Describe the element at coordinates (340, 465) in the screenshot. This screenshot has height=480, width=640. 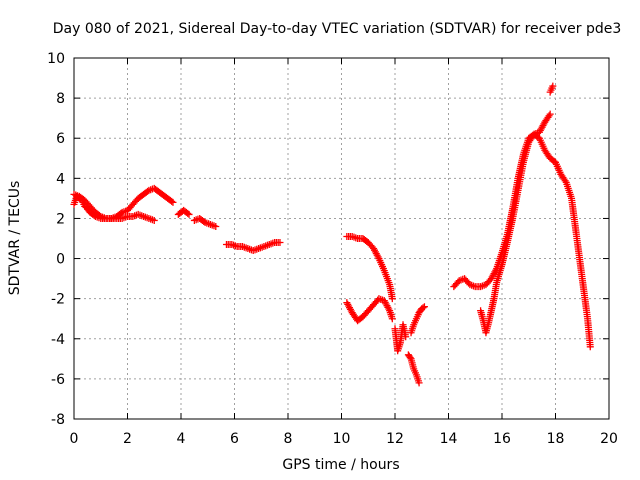
I see `x-axis-label: GPS time / hours` at that location.